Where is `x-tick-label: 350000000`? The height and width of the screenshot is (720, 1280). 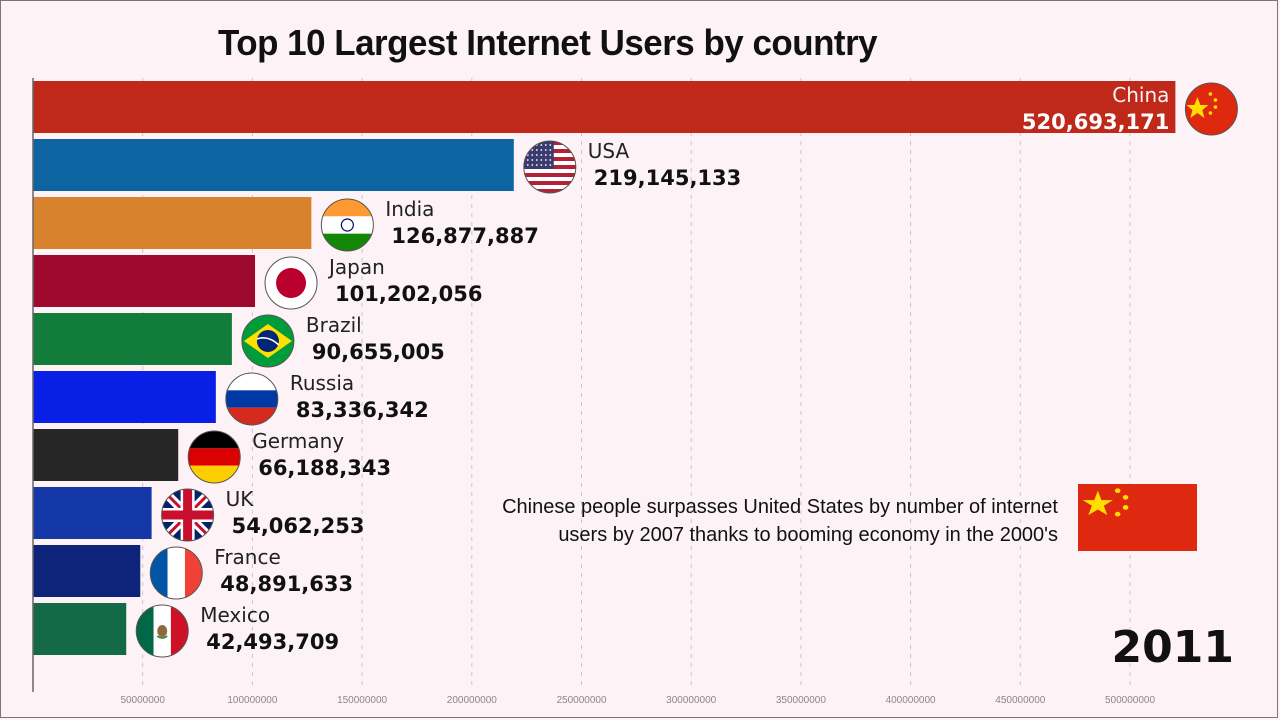
x-tick-label: 350000000 is located at coordinates (801, 700).